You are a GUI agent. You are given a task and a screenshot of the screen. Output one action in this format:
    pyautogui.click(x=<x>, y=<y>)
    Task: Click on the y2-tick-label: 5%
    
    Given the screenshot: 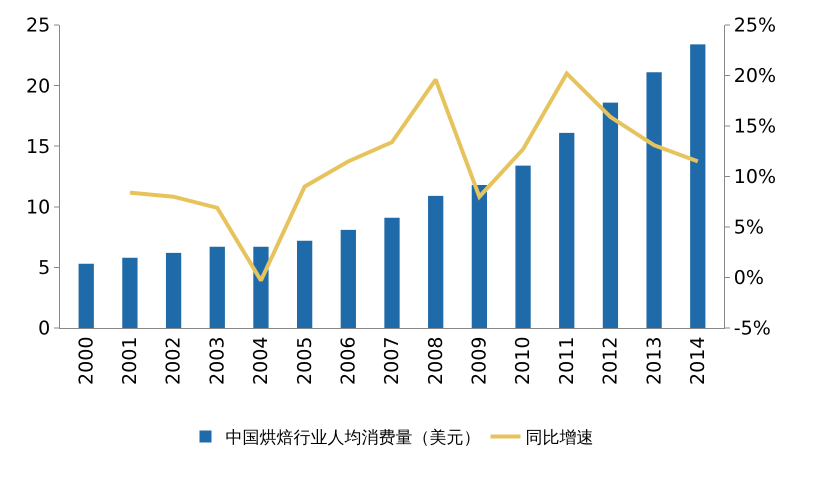 What is the action you would take?
    pyautogui.click(x=749, y=227)
    